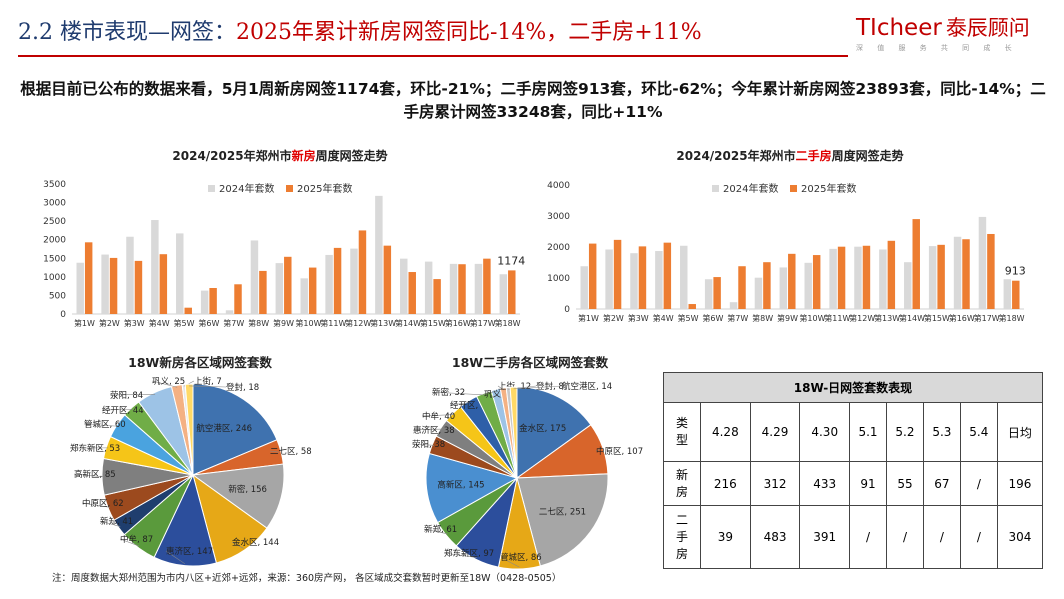 The height and width of the screenshot is (599, 1064). What do you see at coordinates (737, 318) in the screenshot?
I see `x-tick-label: 第7W` at bounding box center [737, 318].